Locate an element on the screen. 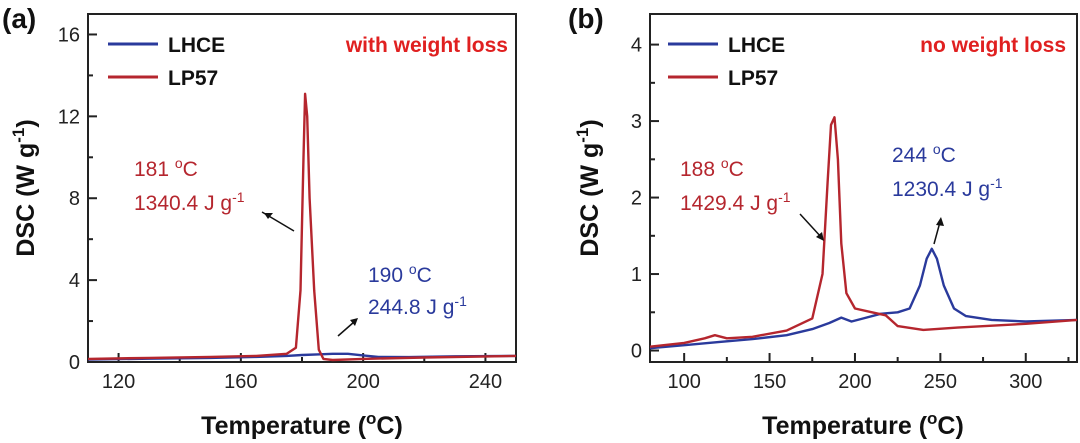  annotation-lp57-enthalpy: 1340.4 J g-1 is located at coordinates (189, 202).